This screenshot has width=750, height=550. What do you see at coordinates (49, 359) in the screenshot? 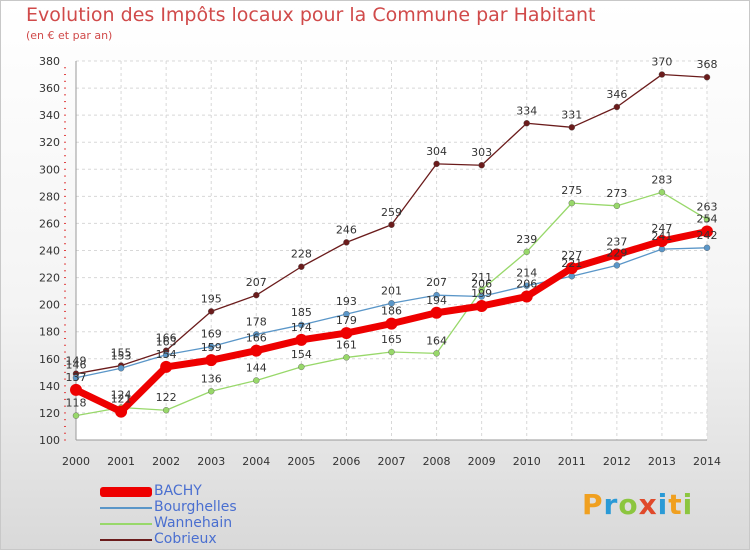
I see `y-tick-label: 160` at bounding box center [49, 359].